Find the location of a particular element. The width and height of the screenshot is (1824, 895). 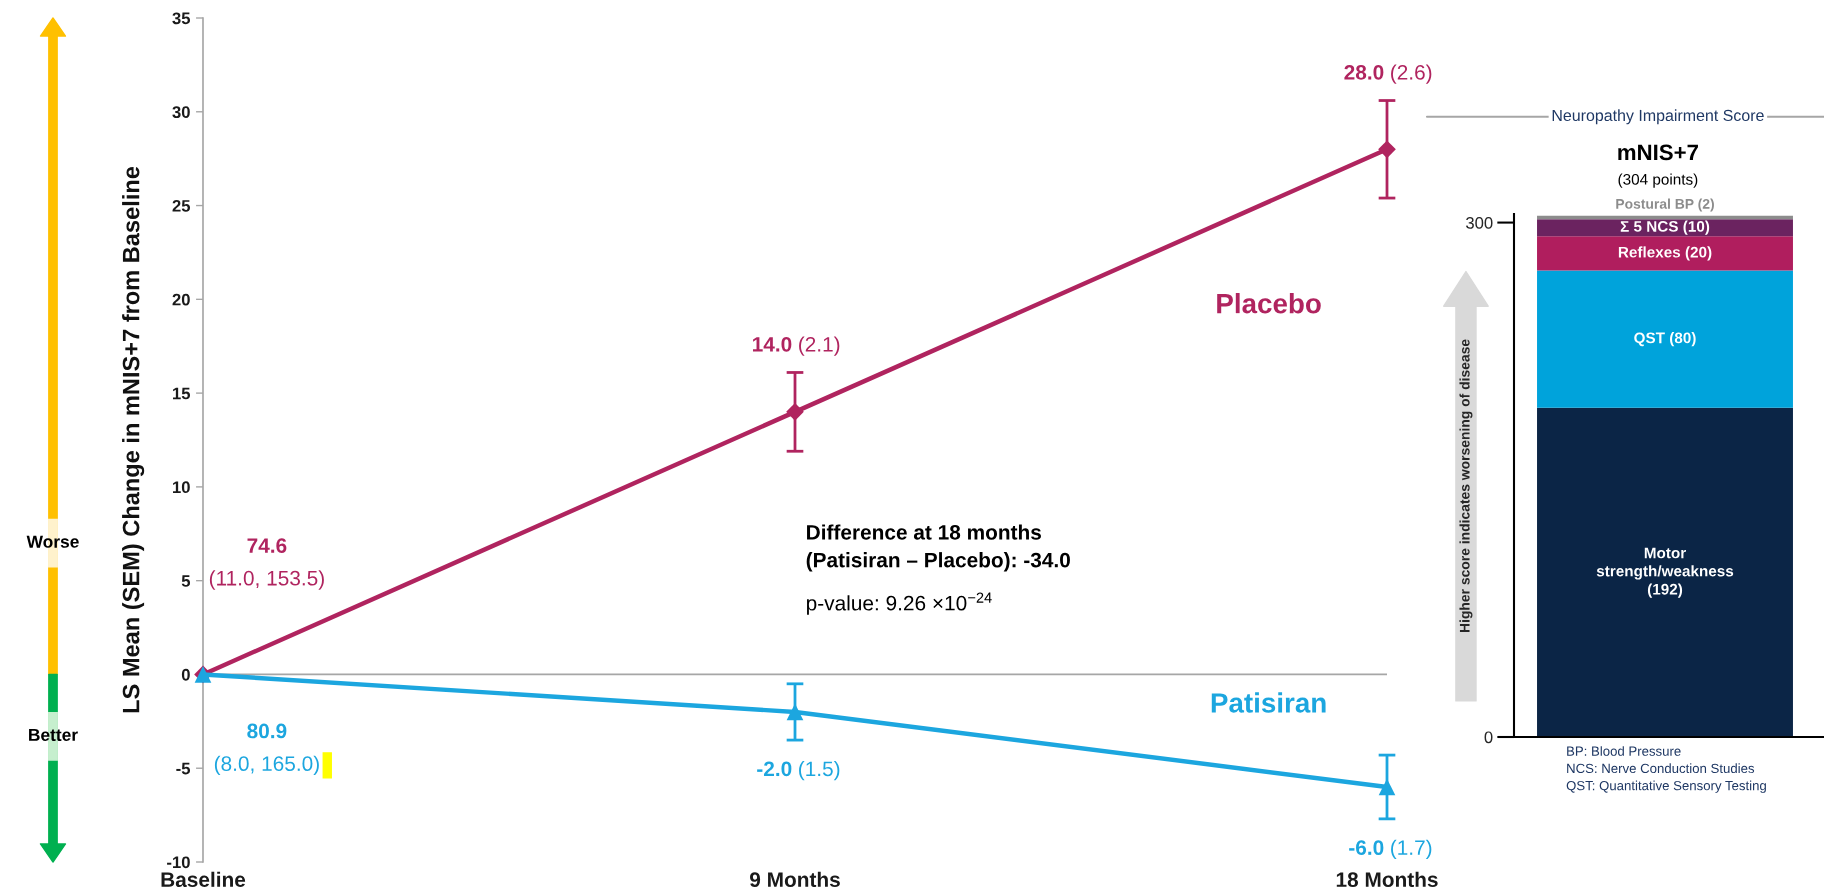

text: Worse is located at coordinates (52, 541).